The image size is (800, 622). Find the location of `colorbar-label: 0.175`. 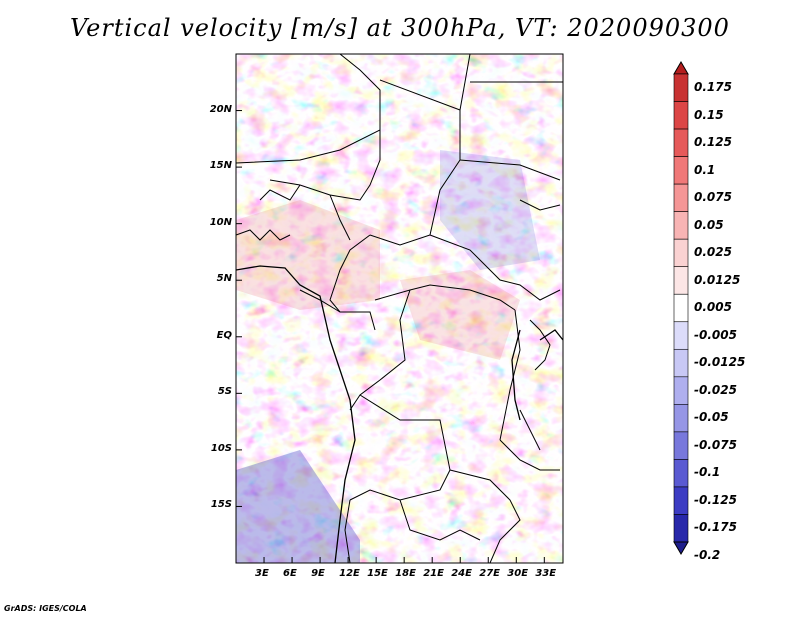

colorbar-label: 0.175 is located at coordinates (713, 87).